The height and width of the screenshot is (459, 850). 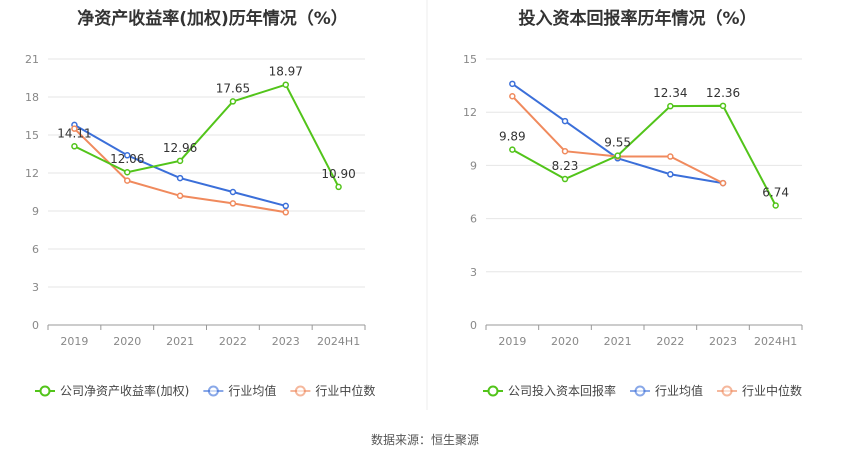 I want to click on data-label: 8.23, so click(x=565, y=166).